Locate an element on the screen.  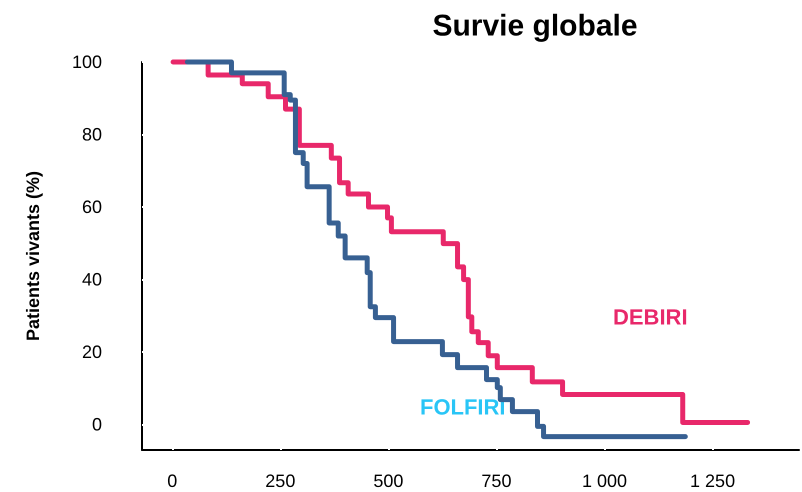
x-tick-label: 1 000 is located at coordinates (605, 481).